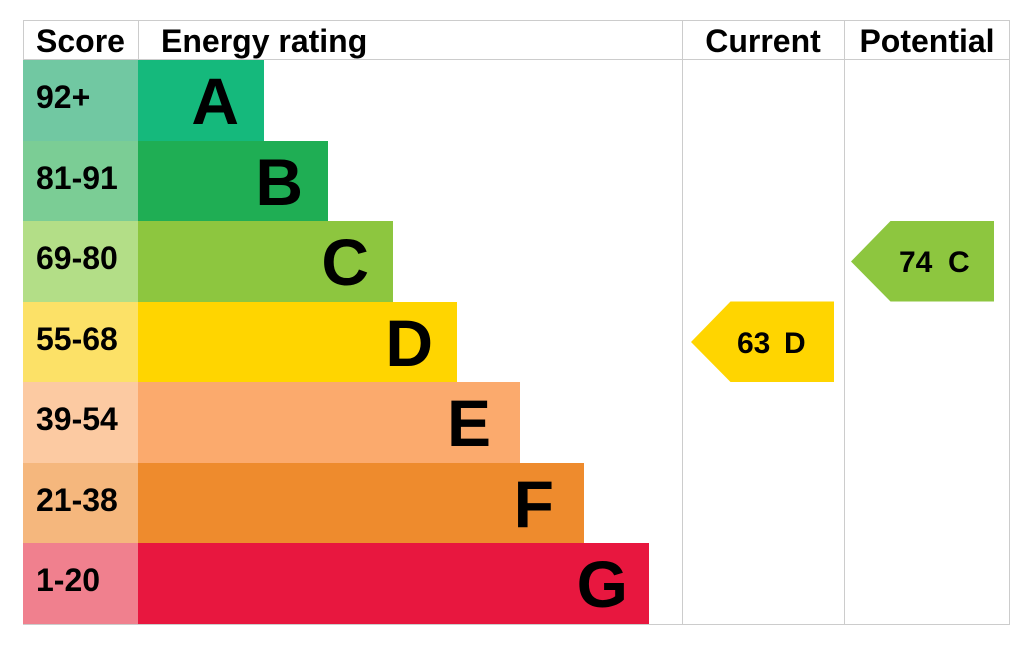  I want to click on svg-text: 74, so click(916, 262).